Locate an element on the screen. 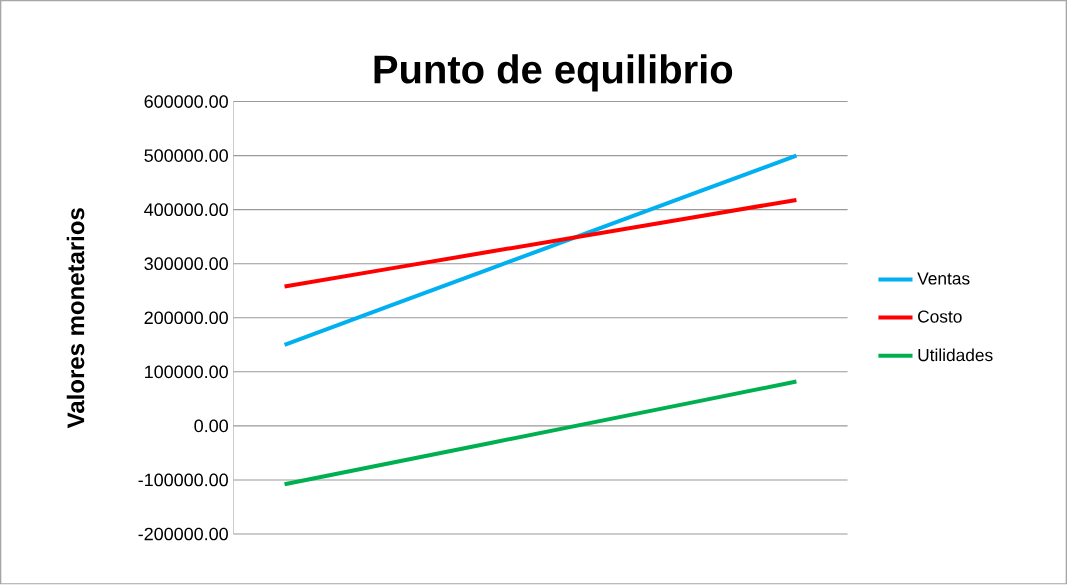 This screenshot has width=1067, height=585. y-tick-label: 100000.00 is located at coordinates (186, 372).